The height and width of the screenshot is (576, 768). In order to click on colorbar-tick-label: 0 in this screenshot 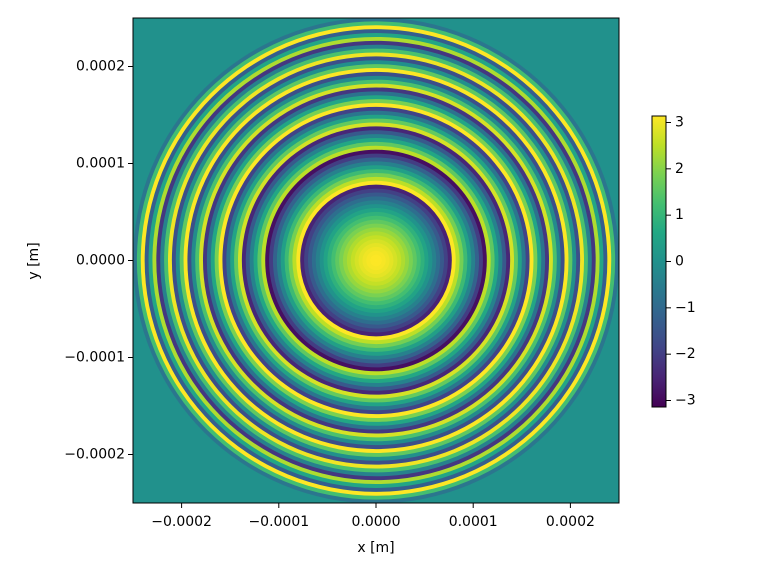, I will do `click(679, 262)`.